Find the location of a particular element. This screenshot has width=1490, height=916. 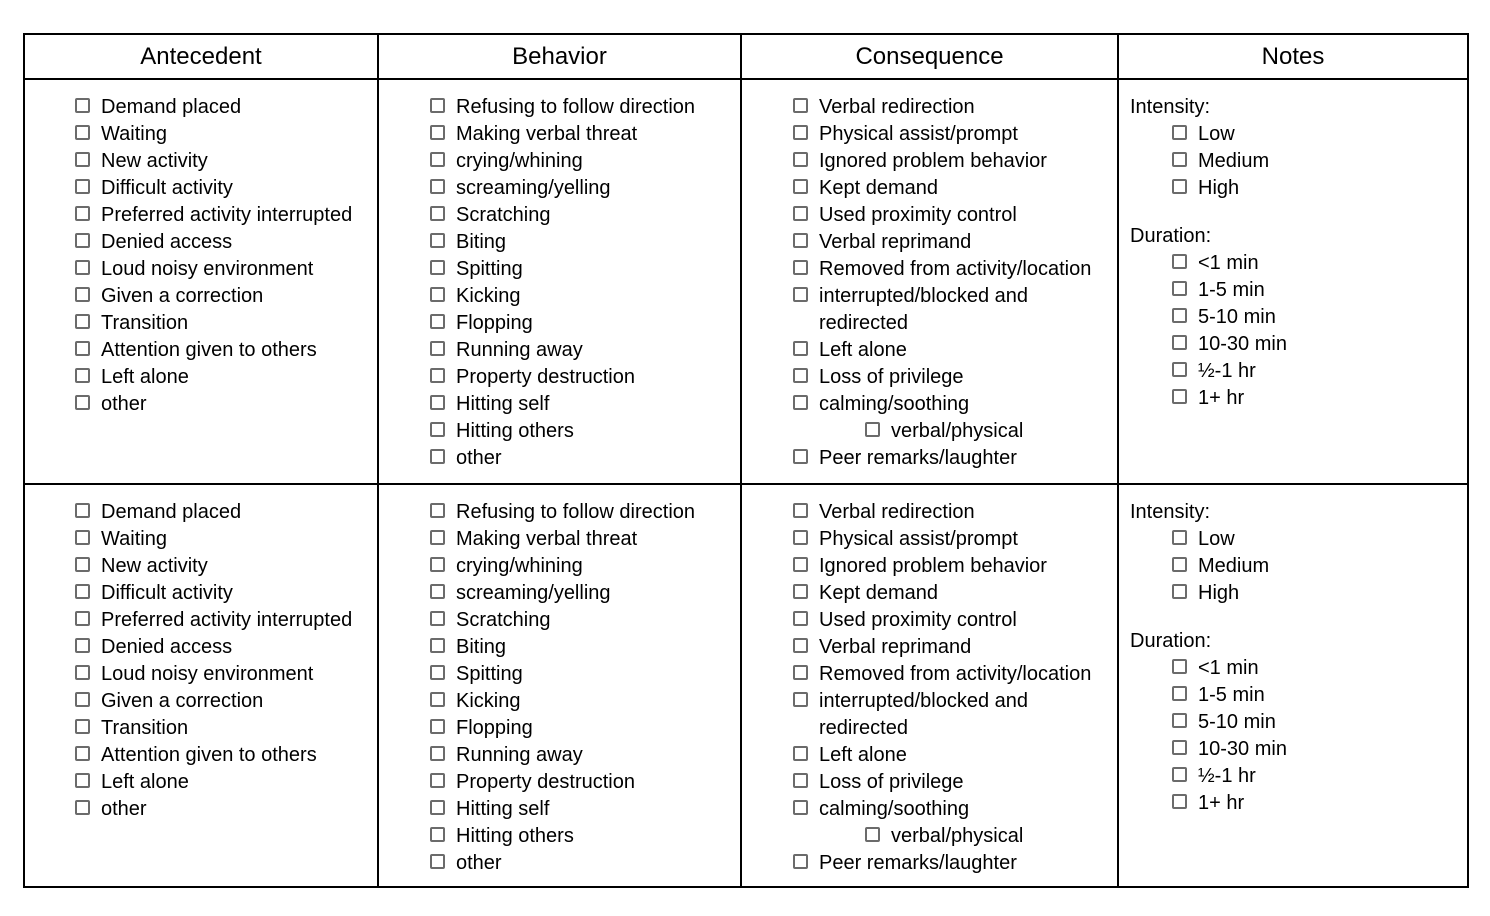

checkbox-label: Scratching is located at coordinates (503, 215).